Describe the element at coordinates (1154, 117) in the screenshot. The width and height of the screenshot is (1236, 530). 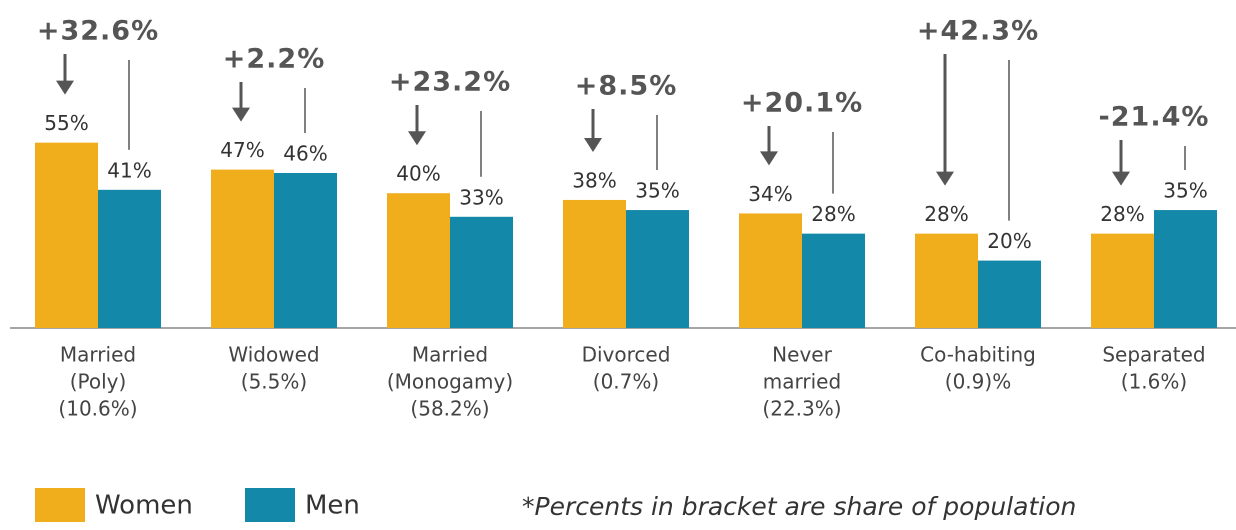
I see `annotation: -21.4%` at that location.